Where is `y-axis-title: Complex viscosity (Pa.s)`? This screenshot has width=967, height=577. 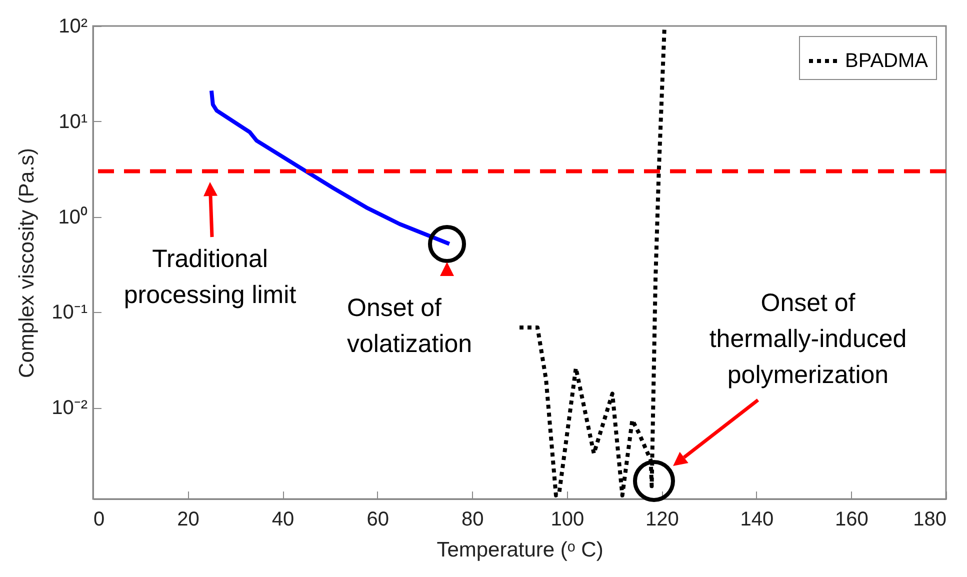
y-axis-title: Complex viscosity (Pa.s) is located at coordinates (27, 263).